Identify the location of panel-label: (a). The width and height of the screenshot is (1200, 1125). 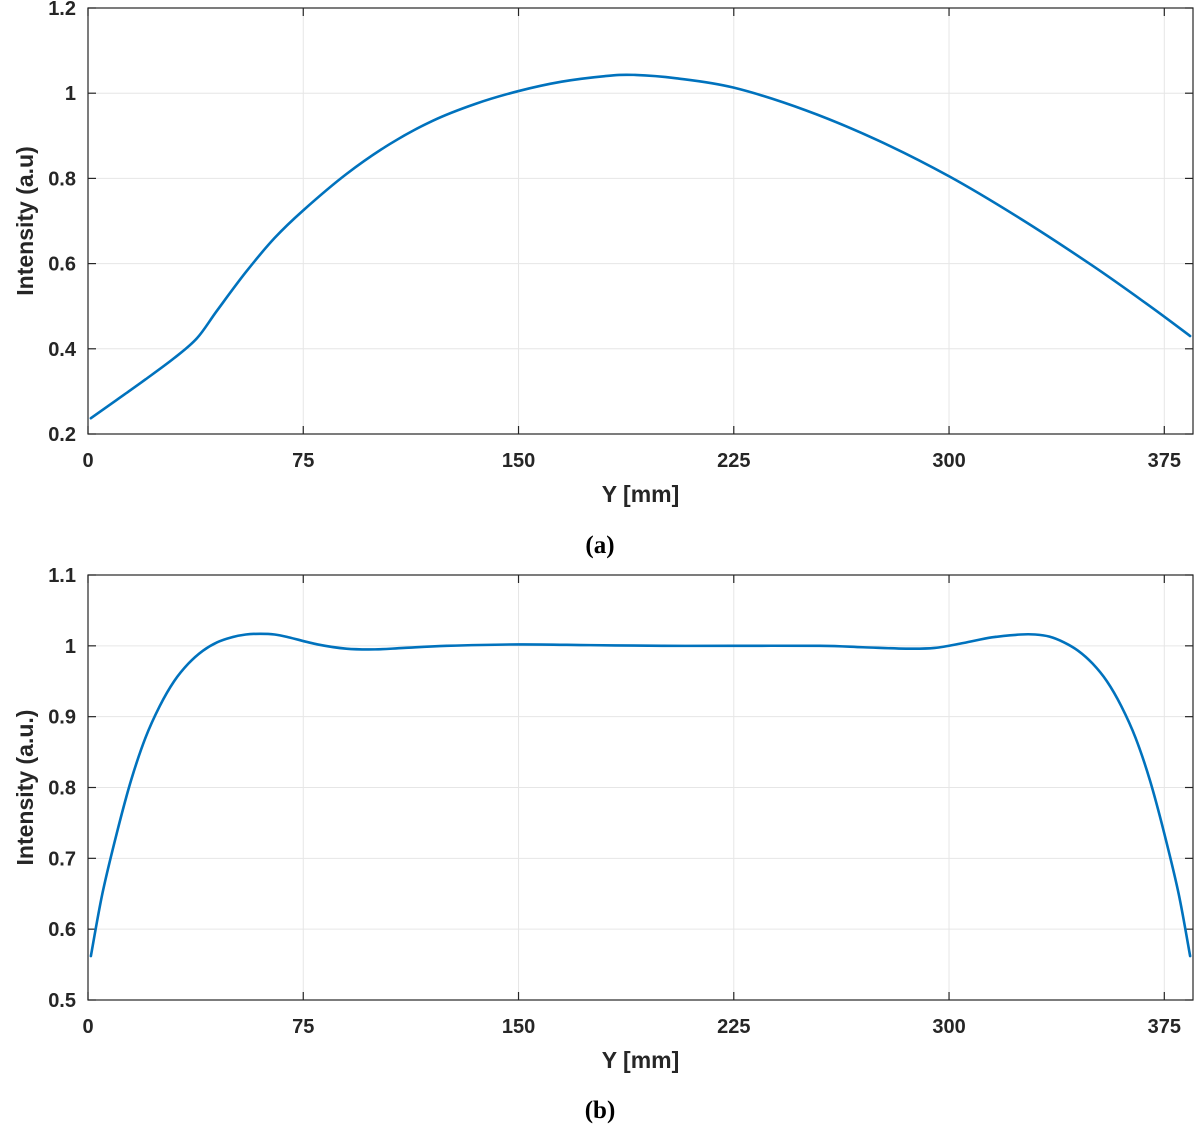
(599, 545).